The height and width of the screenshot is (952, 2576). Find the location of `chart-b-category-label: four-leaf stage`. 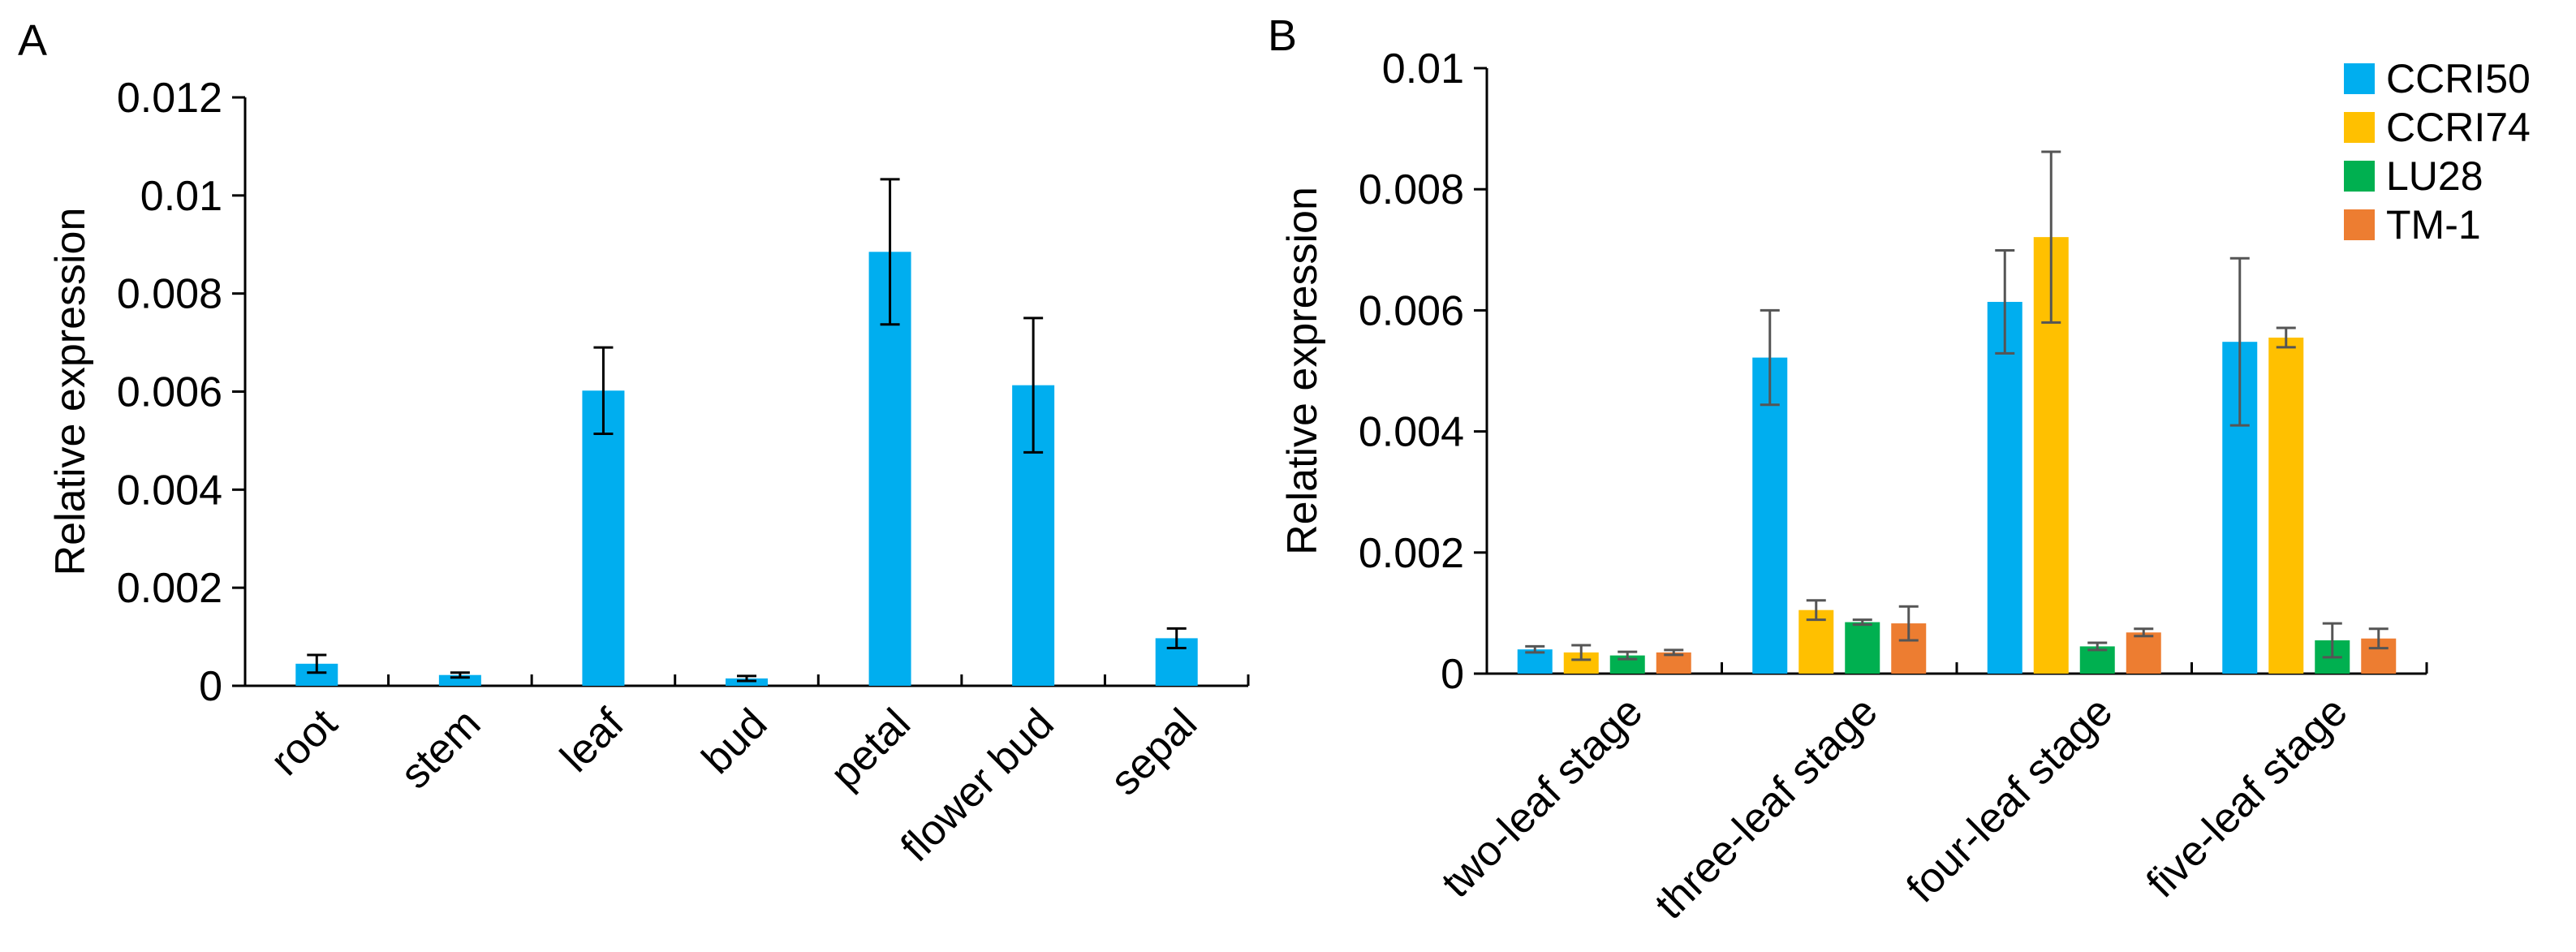

chart-b-category-label: four-leaf stage is located at coordinates (2010, 799).